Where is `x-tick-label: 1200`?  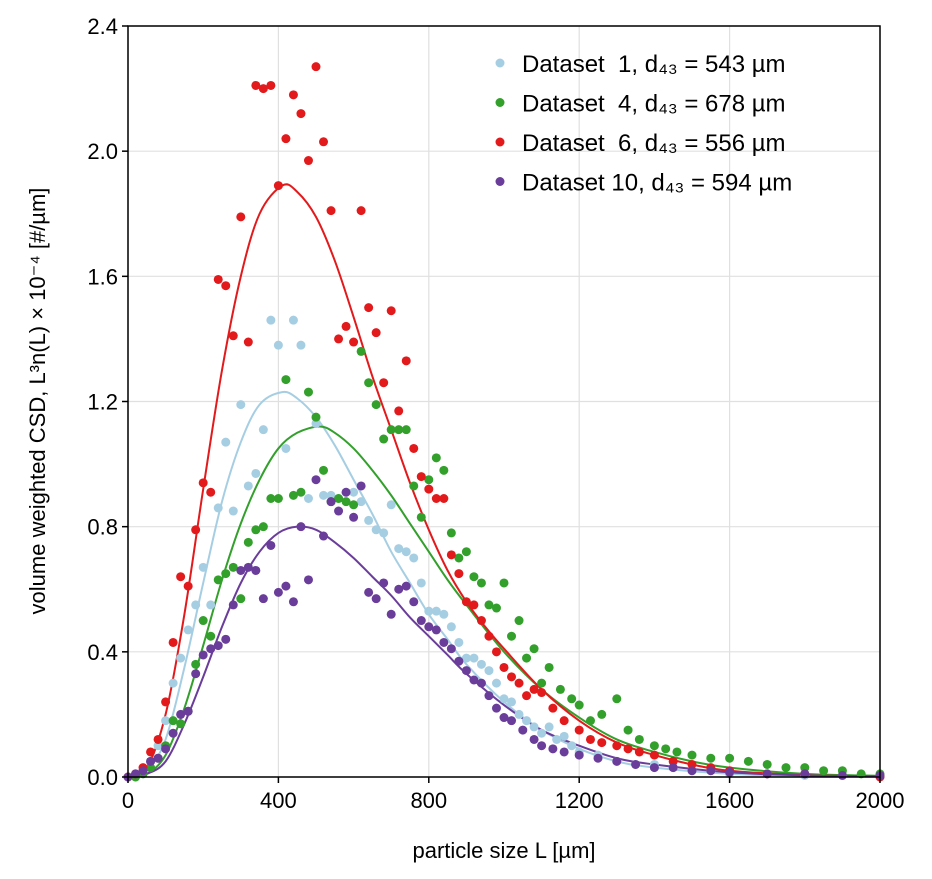
x-tick-label: 1200 is located at coordinates (579, 800).